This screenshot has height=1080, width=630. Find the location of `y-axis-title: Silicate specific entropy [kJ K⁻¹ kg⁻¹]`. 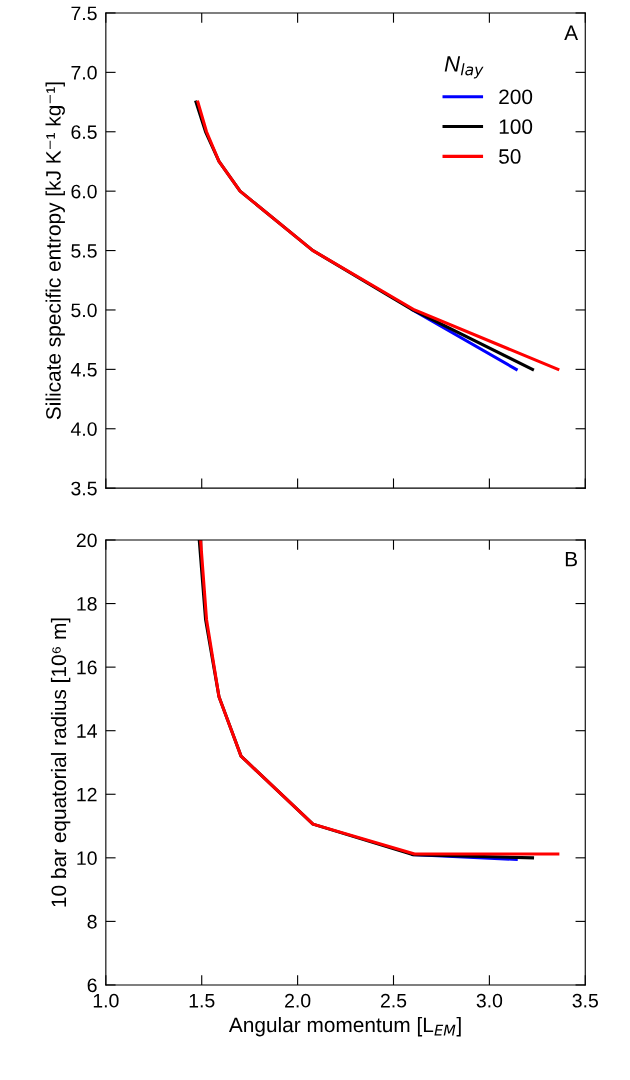

y-axis-title: Silicate specific entropy [kJ K⁻¹ kg⁻¹] is located at coordinates (55, 251).